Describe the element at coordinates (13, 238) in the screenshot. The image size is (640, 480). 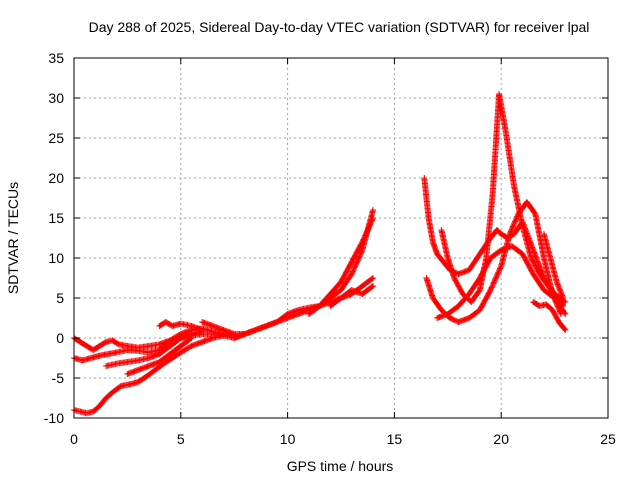
I see `y-axis-label: SDTVAR / TECUs` at that location.